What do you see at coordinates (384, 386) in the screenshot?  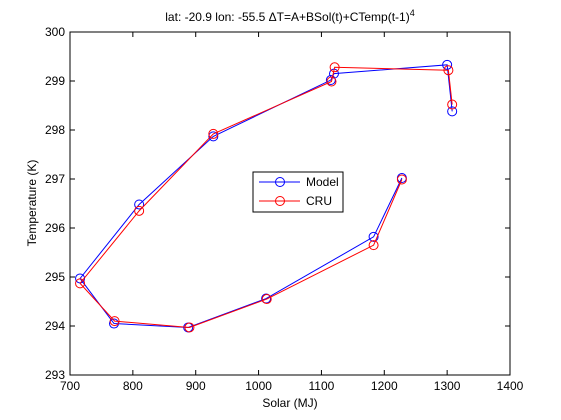 I see `x-tick-label: 1200` at bounding box center [384, 386].